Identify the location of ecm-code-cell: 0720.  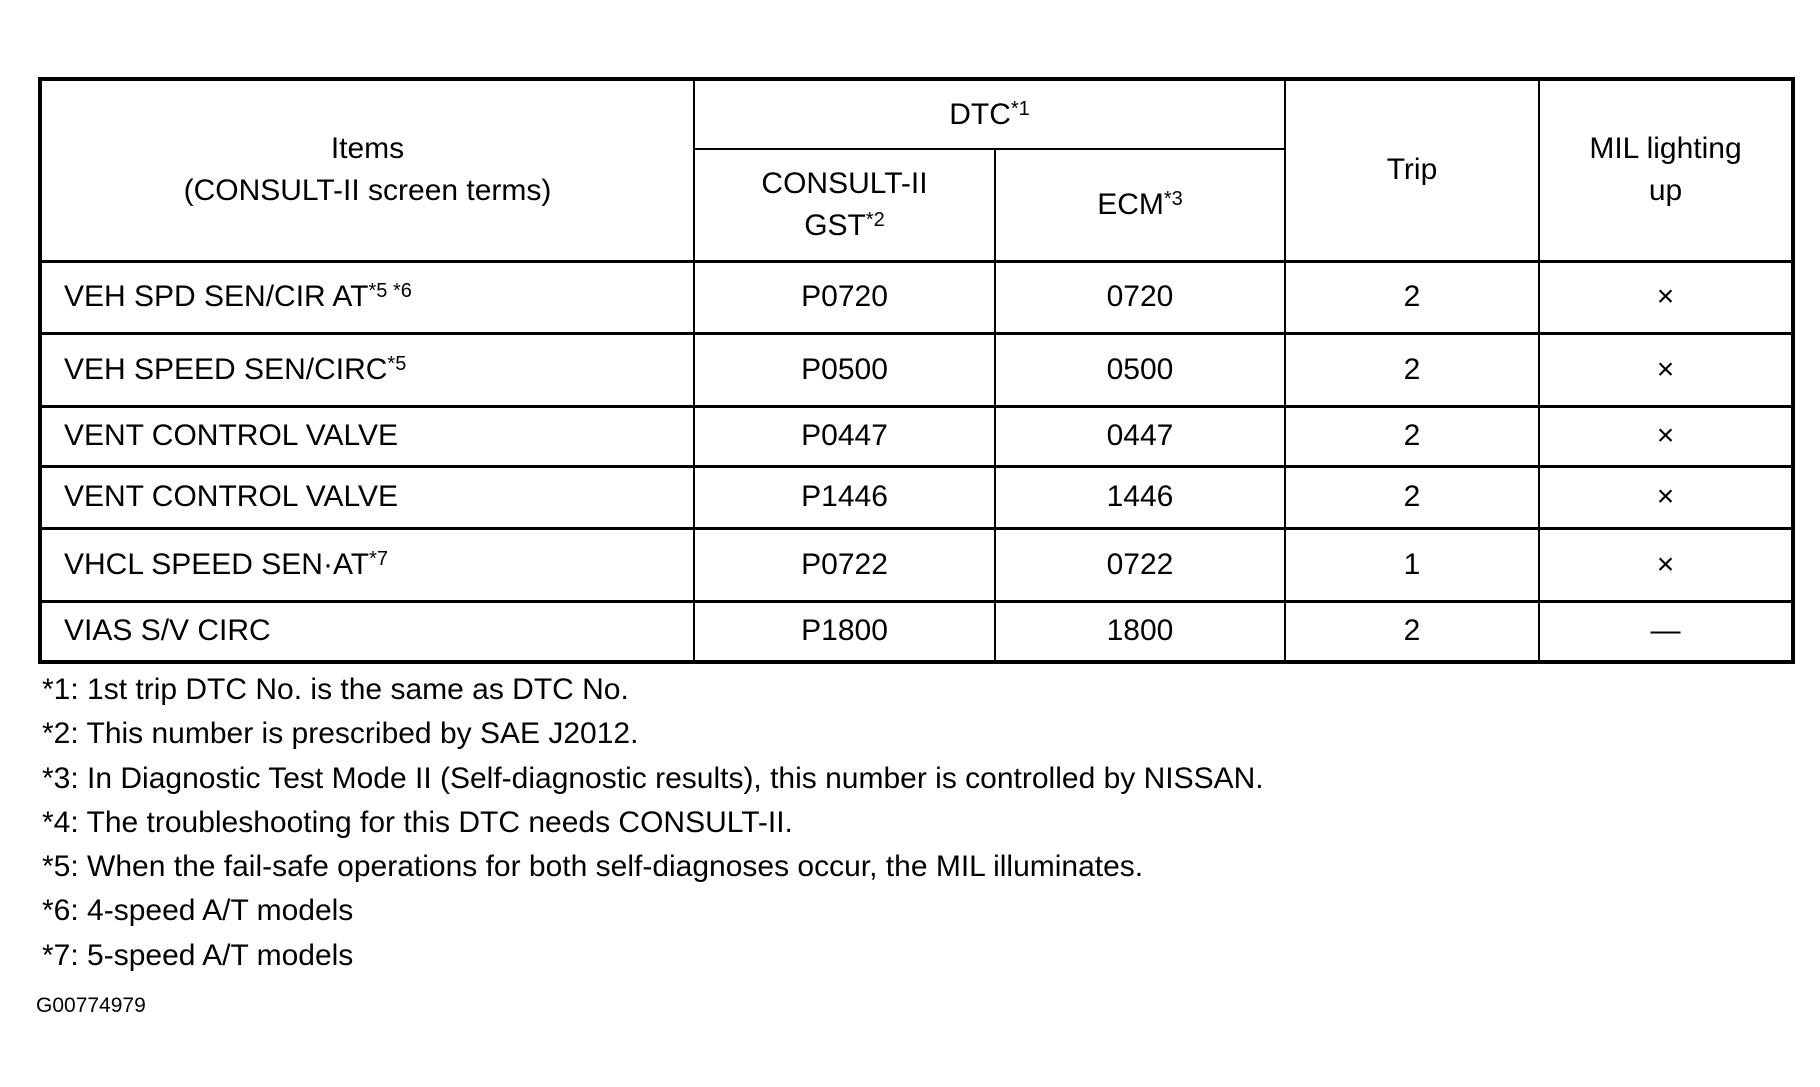
(1140, 297).